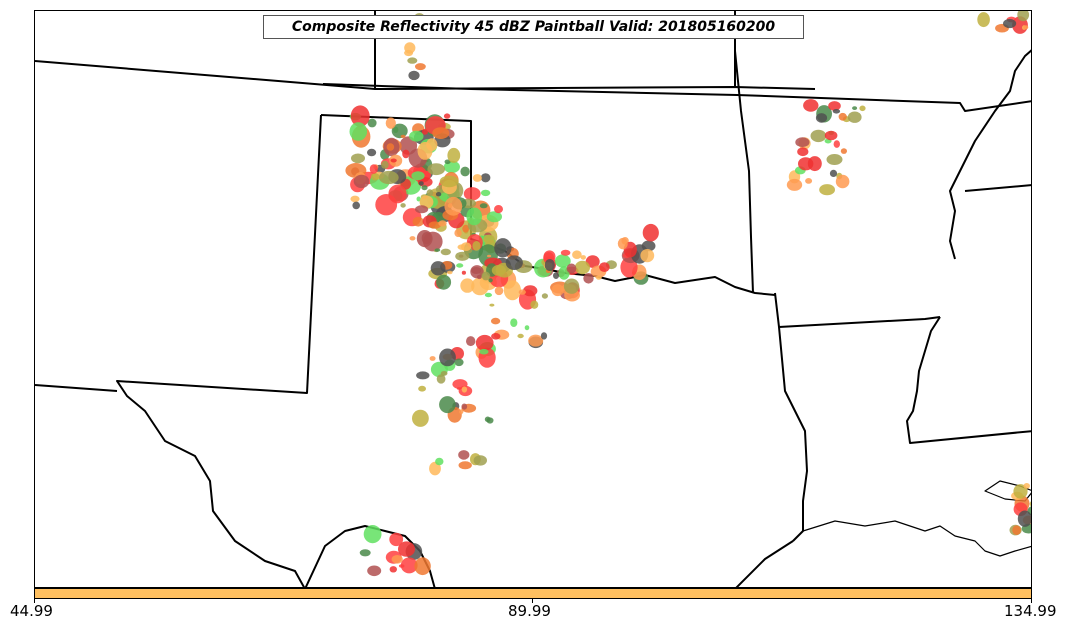 Image resolution: width=1070 pixels, height=633 pixels. Describe the element at coordinates (529, 611) in the screenshot. I see `colorbar-label-mid: 89.99` at that location.